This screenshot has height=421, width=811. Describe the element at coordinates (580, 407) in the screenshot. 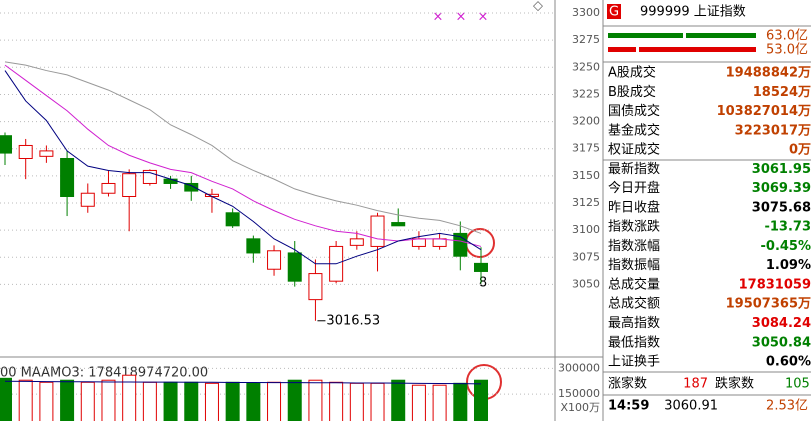

I see `volume-unit: X100万` at that location.